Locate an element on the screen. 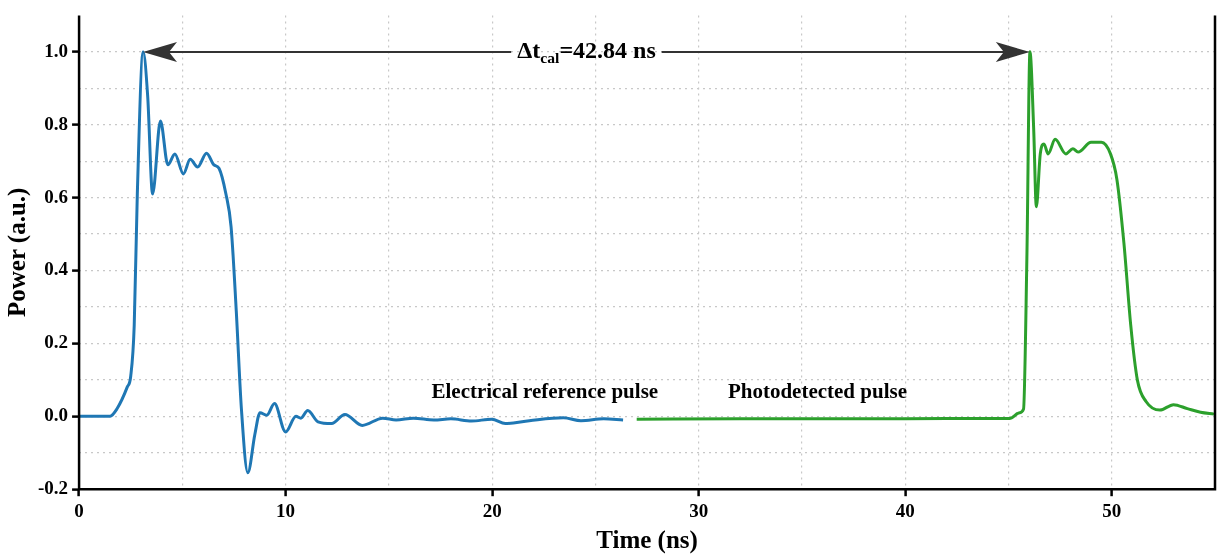  series-label: Electrical reference pulse is located at coordinates (545, 391).